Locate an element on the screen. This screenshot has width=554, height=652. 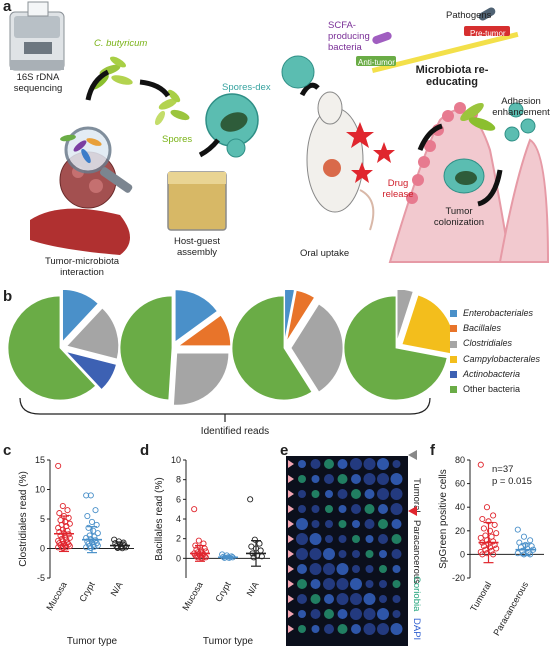
y-tick-label: 40 is located at coordinates (460, 507).